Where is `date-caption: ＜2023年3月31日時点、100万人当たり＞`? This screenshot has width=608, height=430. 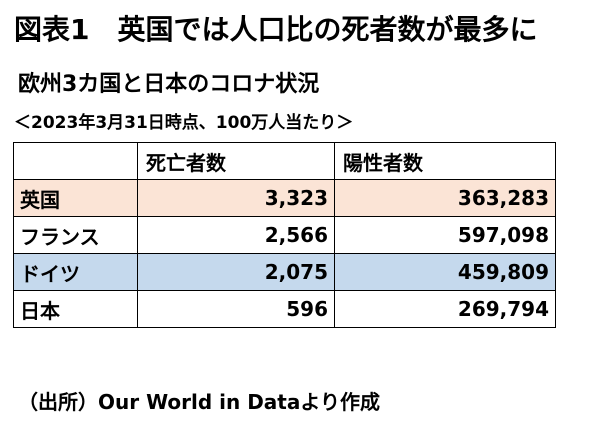 date-caption: ＜2023年3月31日時点、100万人当たり＞ is located at coordinates (184, 123).